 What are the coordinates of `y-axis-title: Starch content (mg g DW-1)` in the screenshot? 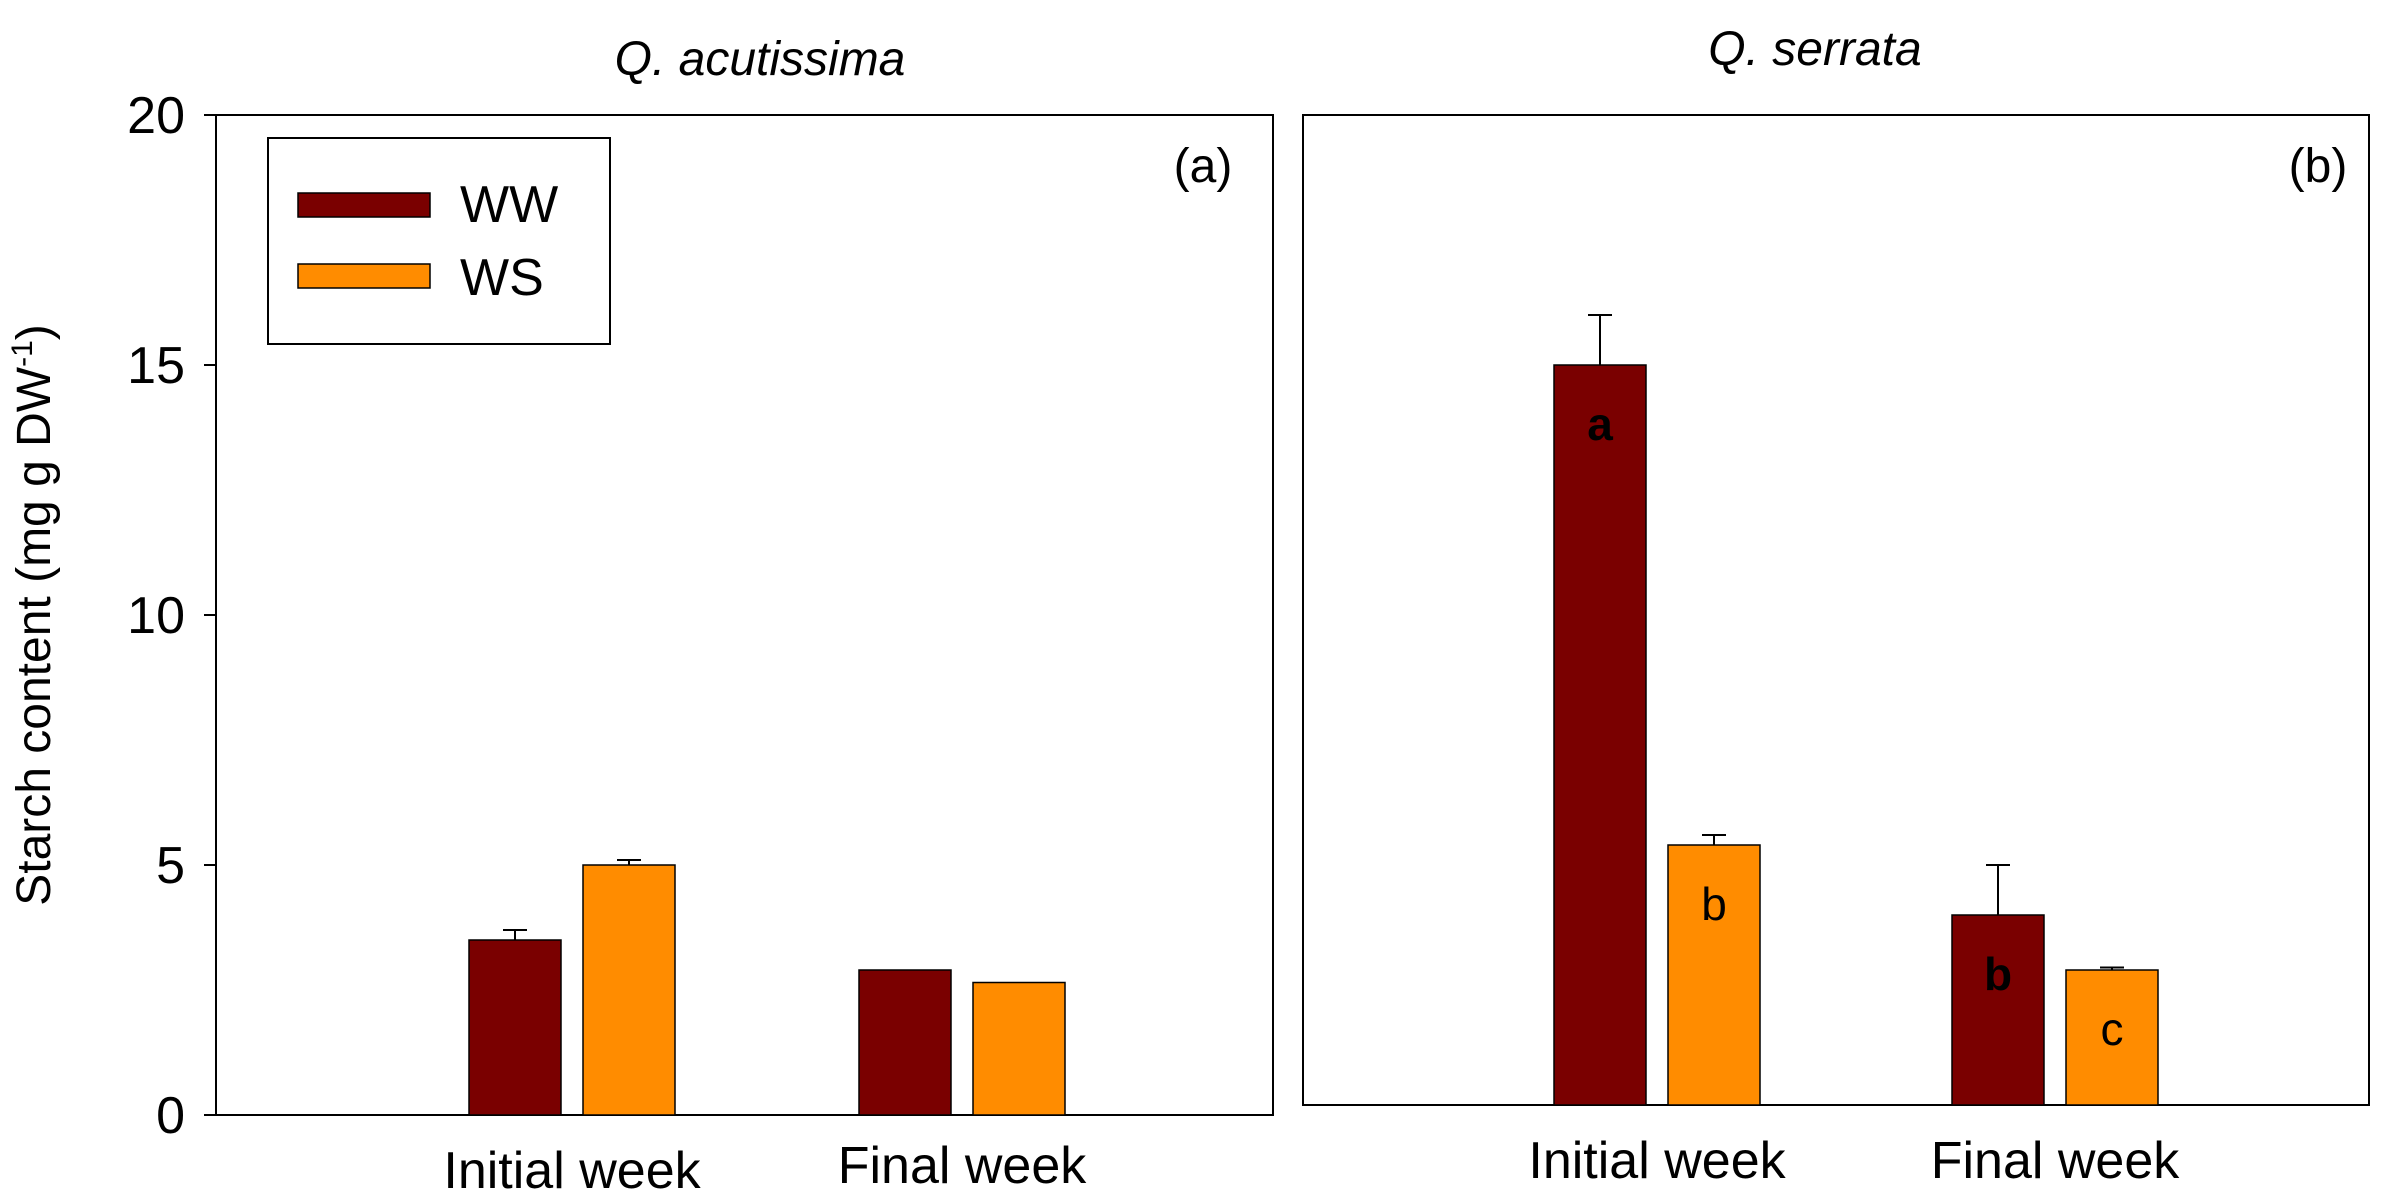 It's located at (33, 615).